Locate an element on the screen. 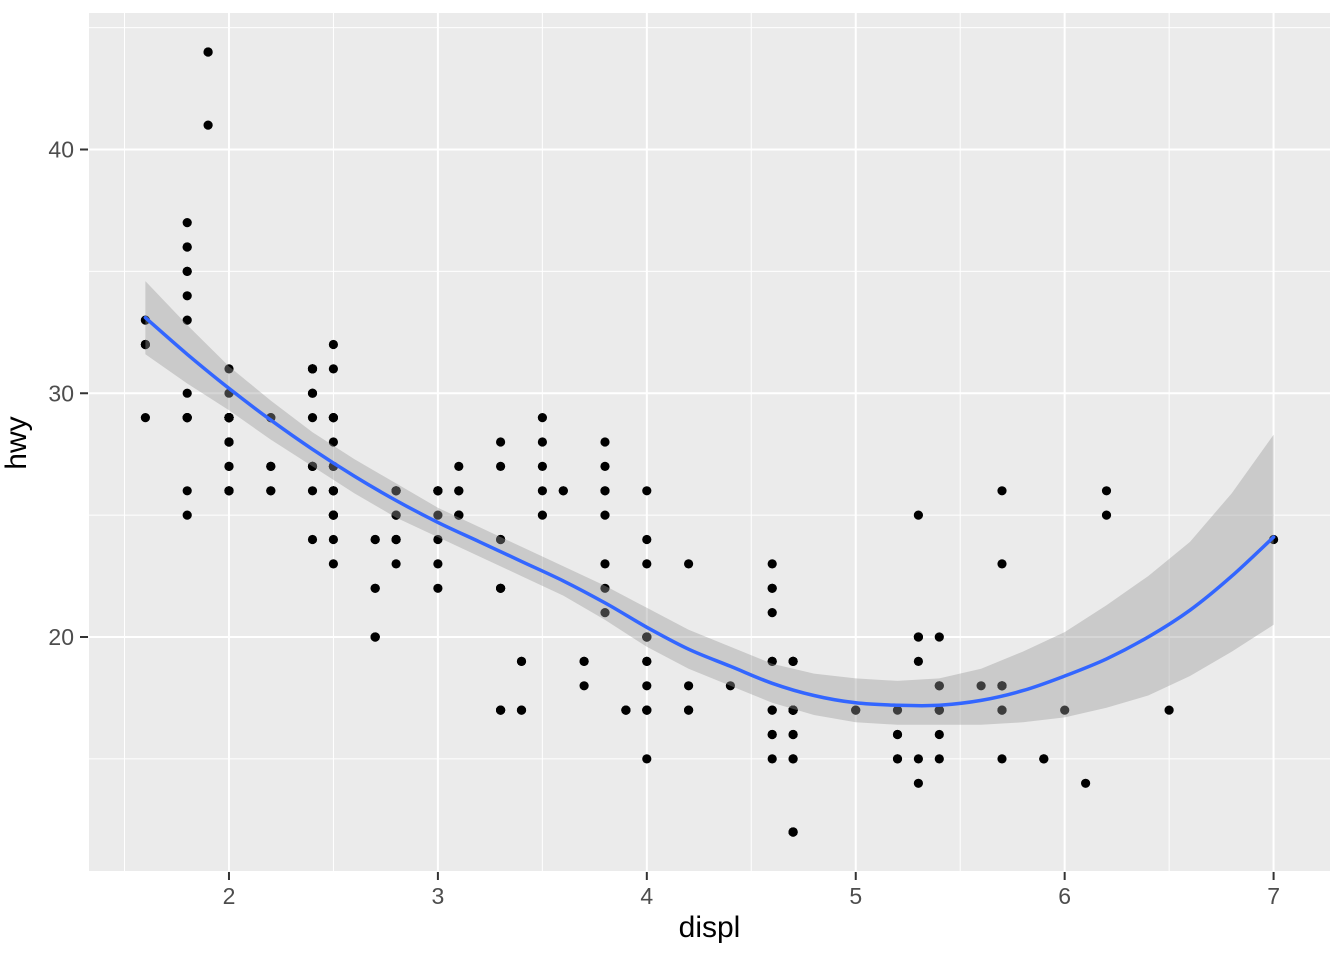 This screenshot has width=1344, height=960. x-tick-label: 3 is located at coordinates (438, 896).